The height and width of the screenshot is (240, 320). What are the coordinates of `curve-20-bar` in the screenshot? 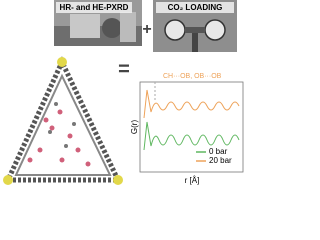 It's located at (191, 104).